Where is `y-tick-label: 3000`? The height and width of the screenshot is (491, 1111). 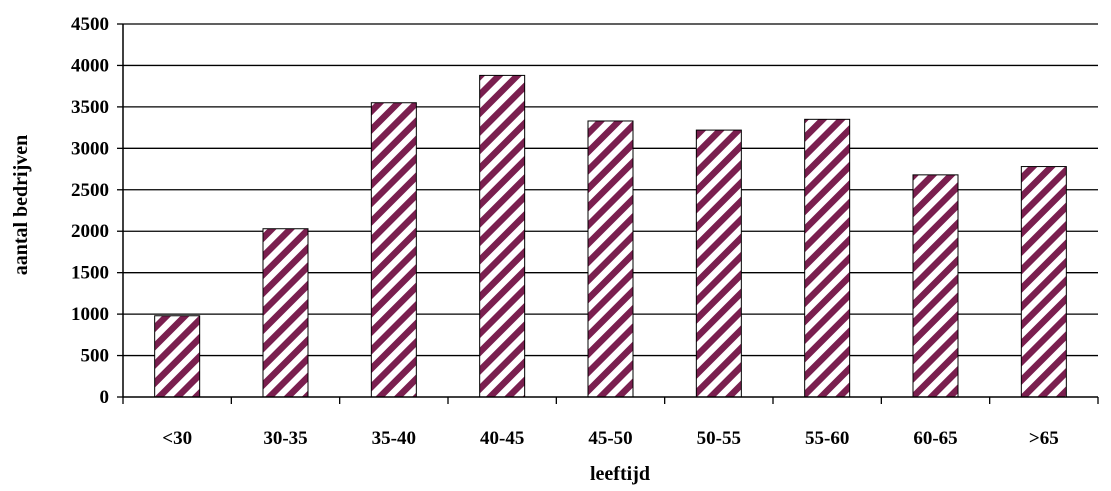
y-tick-label: 3000 is located at coordinates (90, 148).